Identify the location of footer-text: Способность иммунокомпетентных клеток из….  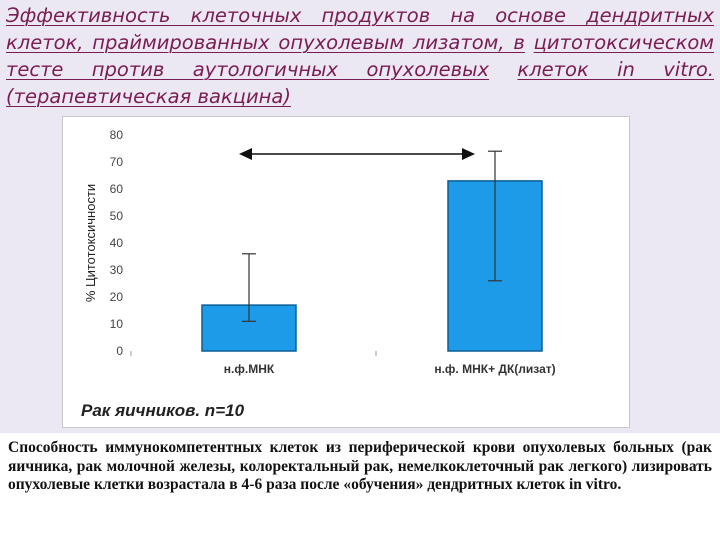
(360, 466).